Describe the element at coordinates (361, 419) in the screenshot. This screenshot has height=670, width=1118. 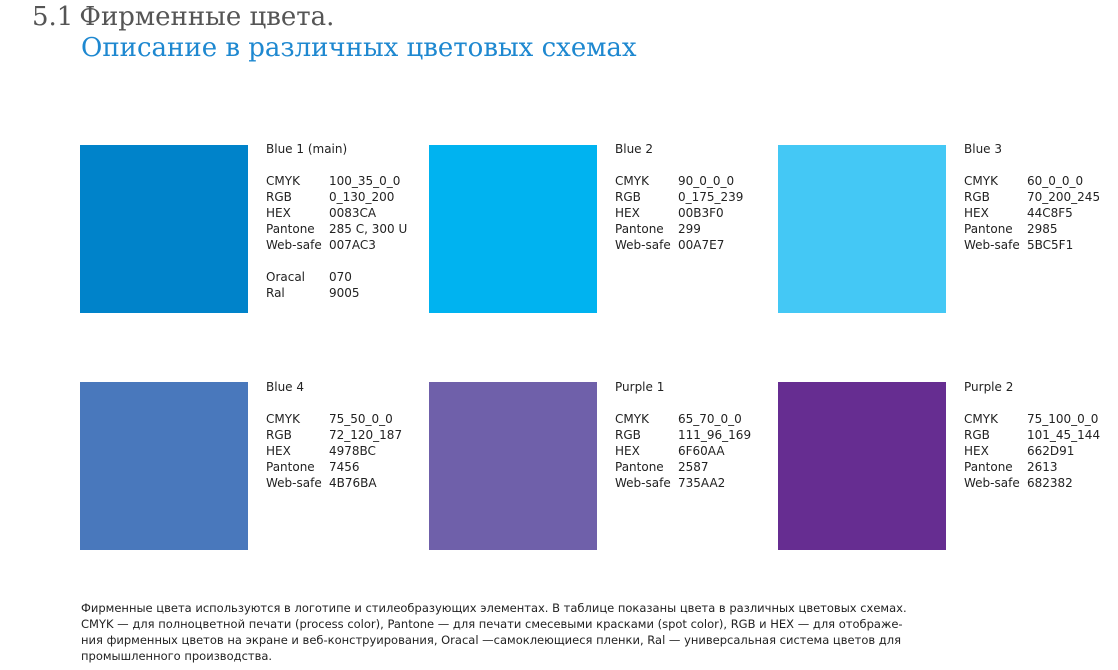
I see `cmyk-value: 75_50_0_0` at that location.